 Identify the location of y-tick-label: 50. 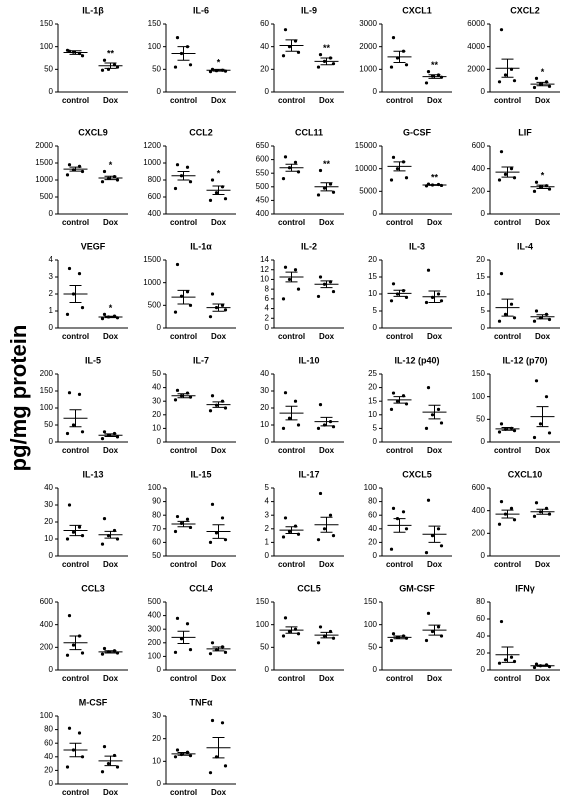
(480, 418).